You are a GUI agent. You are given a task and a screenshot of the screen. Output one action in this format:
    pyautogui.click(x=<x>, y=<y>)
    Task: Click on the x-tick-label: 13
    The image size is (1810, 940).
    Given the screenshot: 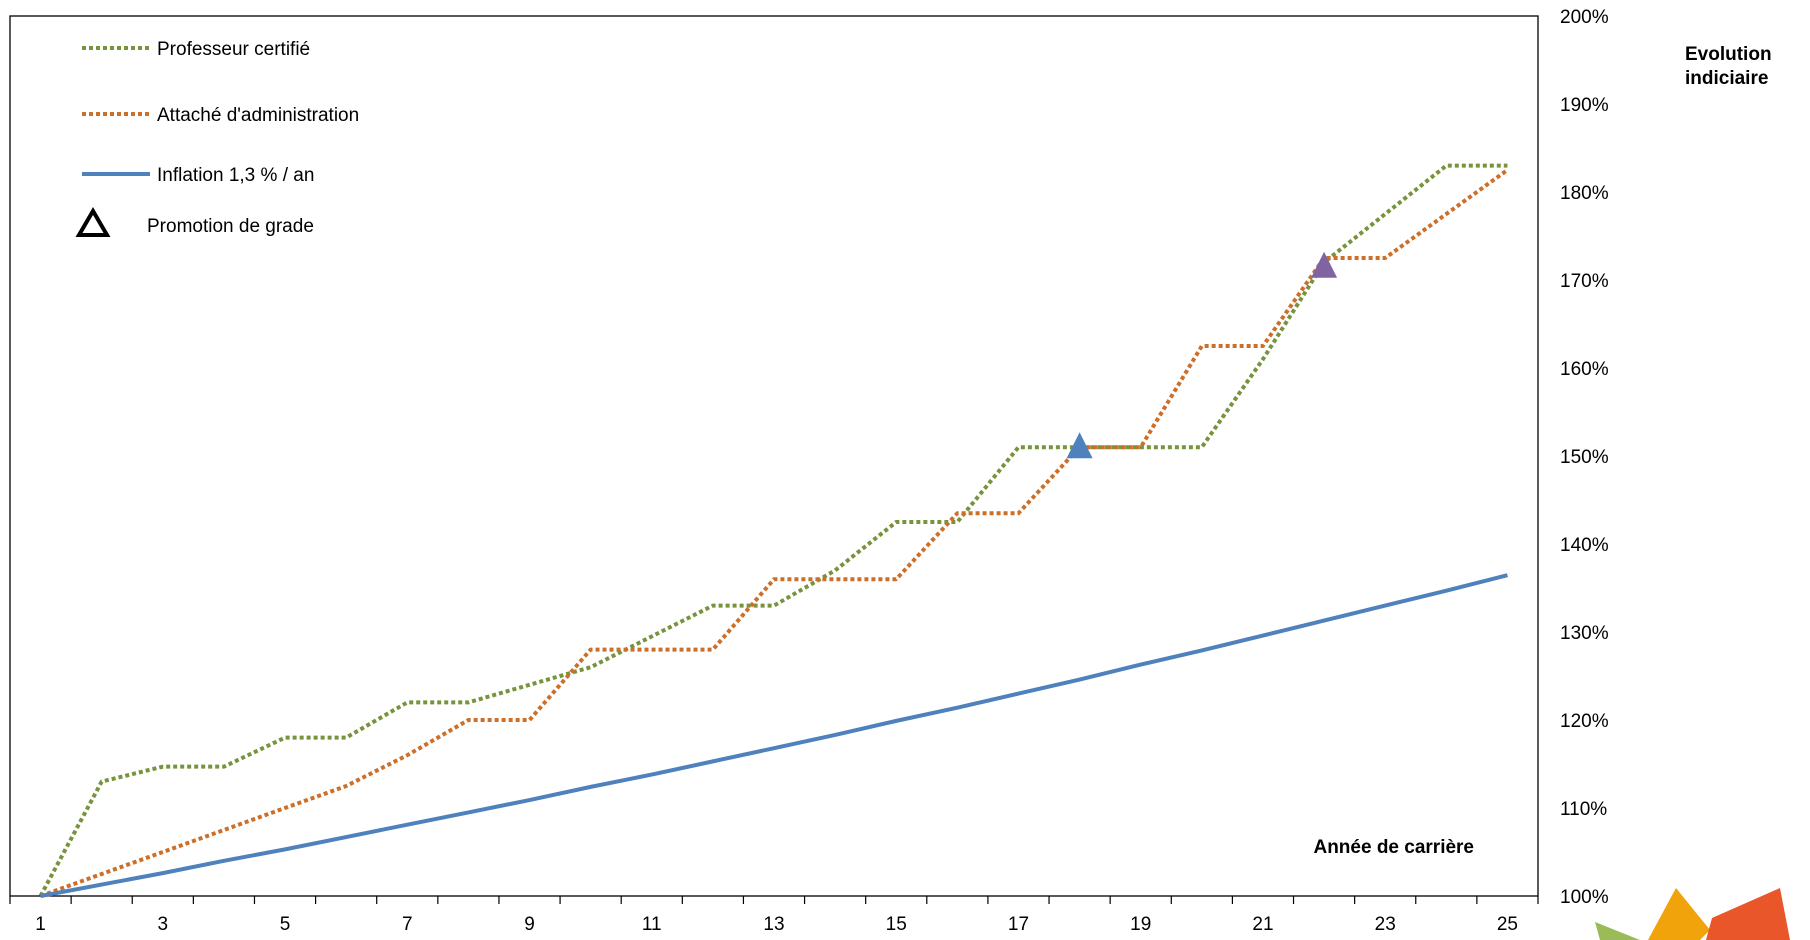 What is the action you would take?
    pyautogui.click(x=773, y=924)
    